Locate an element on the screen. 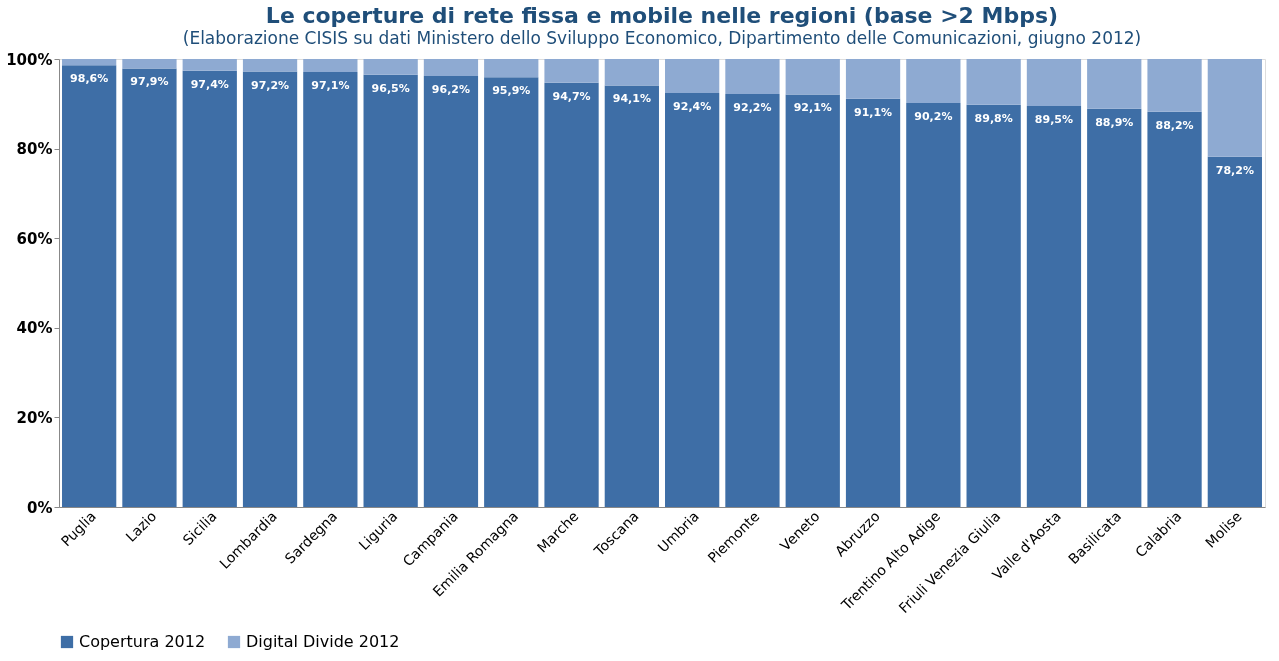  y-tick-label: 80% is located at coordinates (34, 149).